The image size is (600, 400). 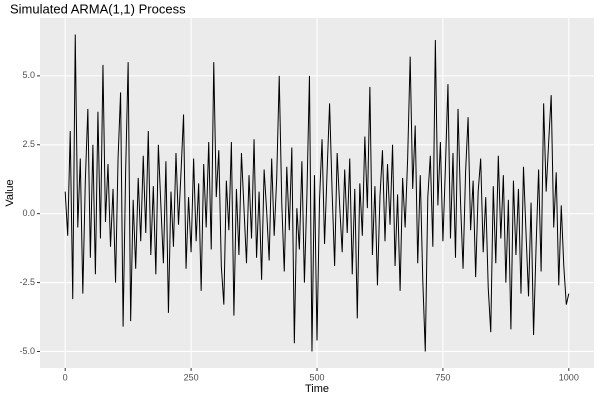 I want to click on x-tick-label: 1000, so click(x=569, y=377).